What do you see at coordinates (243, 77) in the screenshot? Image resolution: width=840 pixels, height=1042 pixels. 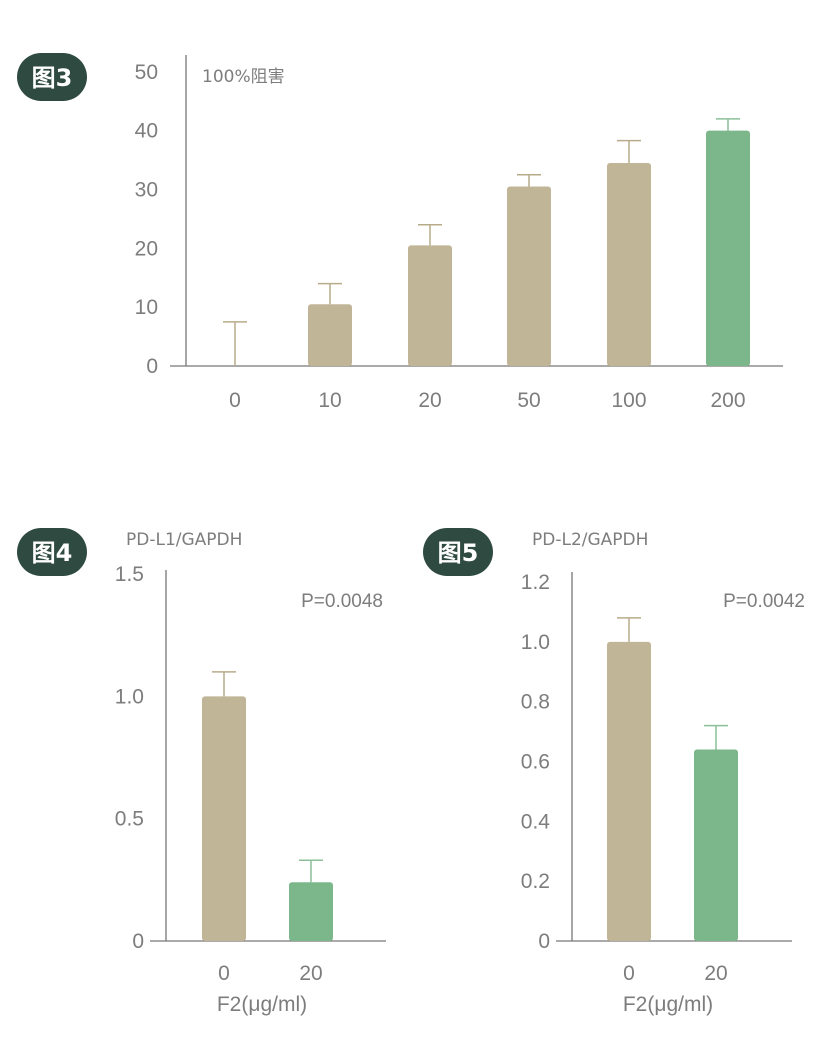 I see `y-axis-label: 100%阻害` at bounding box center [243, 77].